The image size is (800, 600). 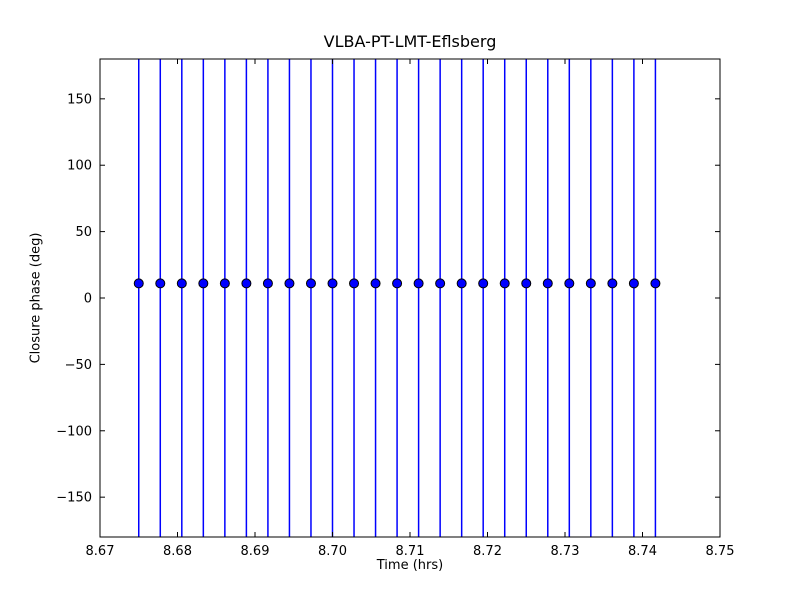 What do you see at coordinates (79, 99) in the screenshot?
I see `y-tick-label: 150` at bounding box center [79, 99].